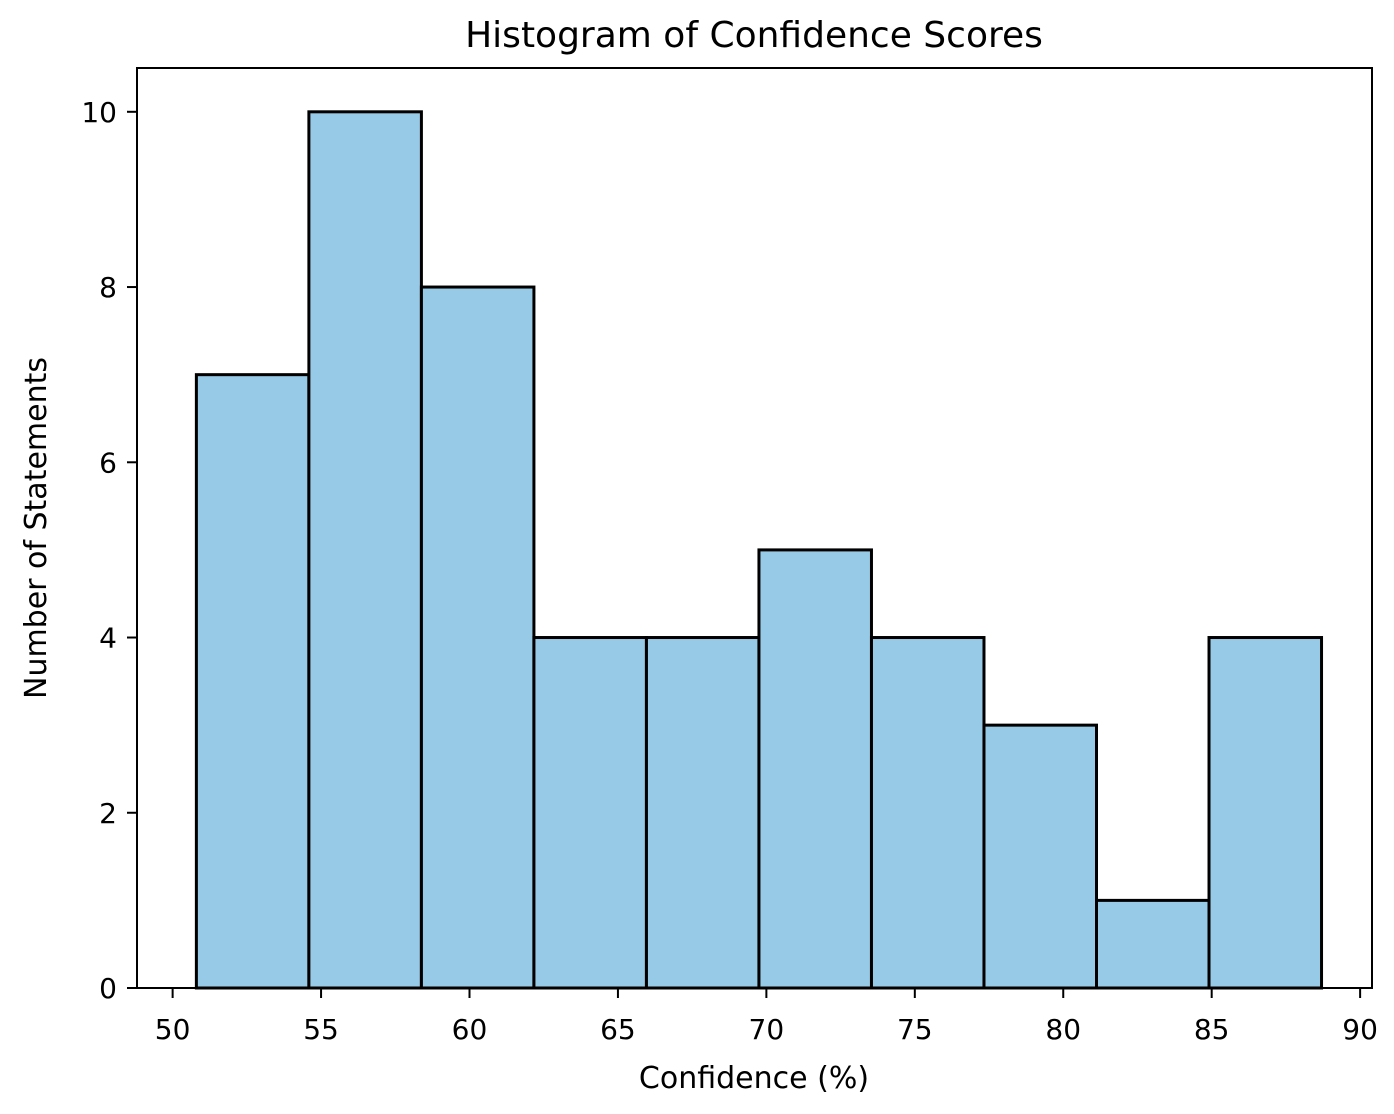  I want to click on y-axis-ticks: 0 2 4 6 8 10, so click(109, 550).